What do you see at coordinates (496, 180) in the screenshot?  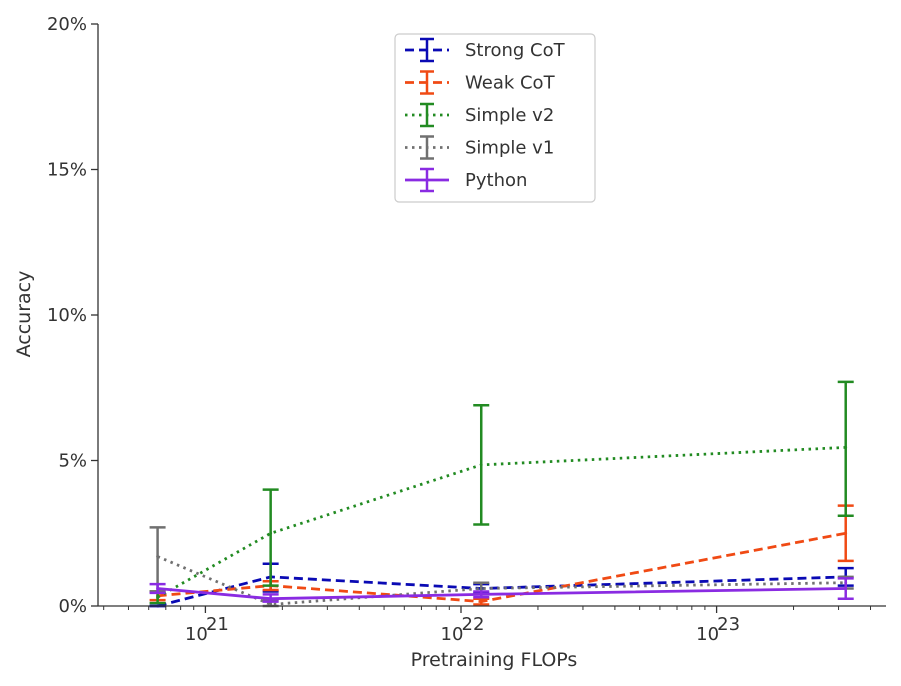 I see `legend-label: Python` at bounding box center [496, 180].